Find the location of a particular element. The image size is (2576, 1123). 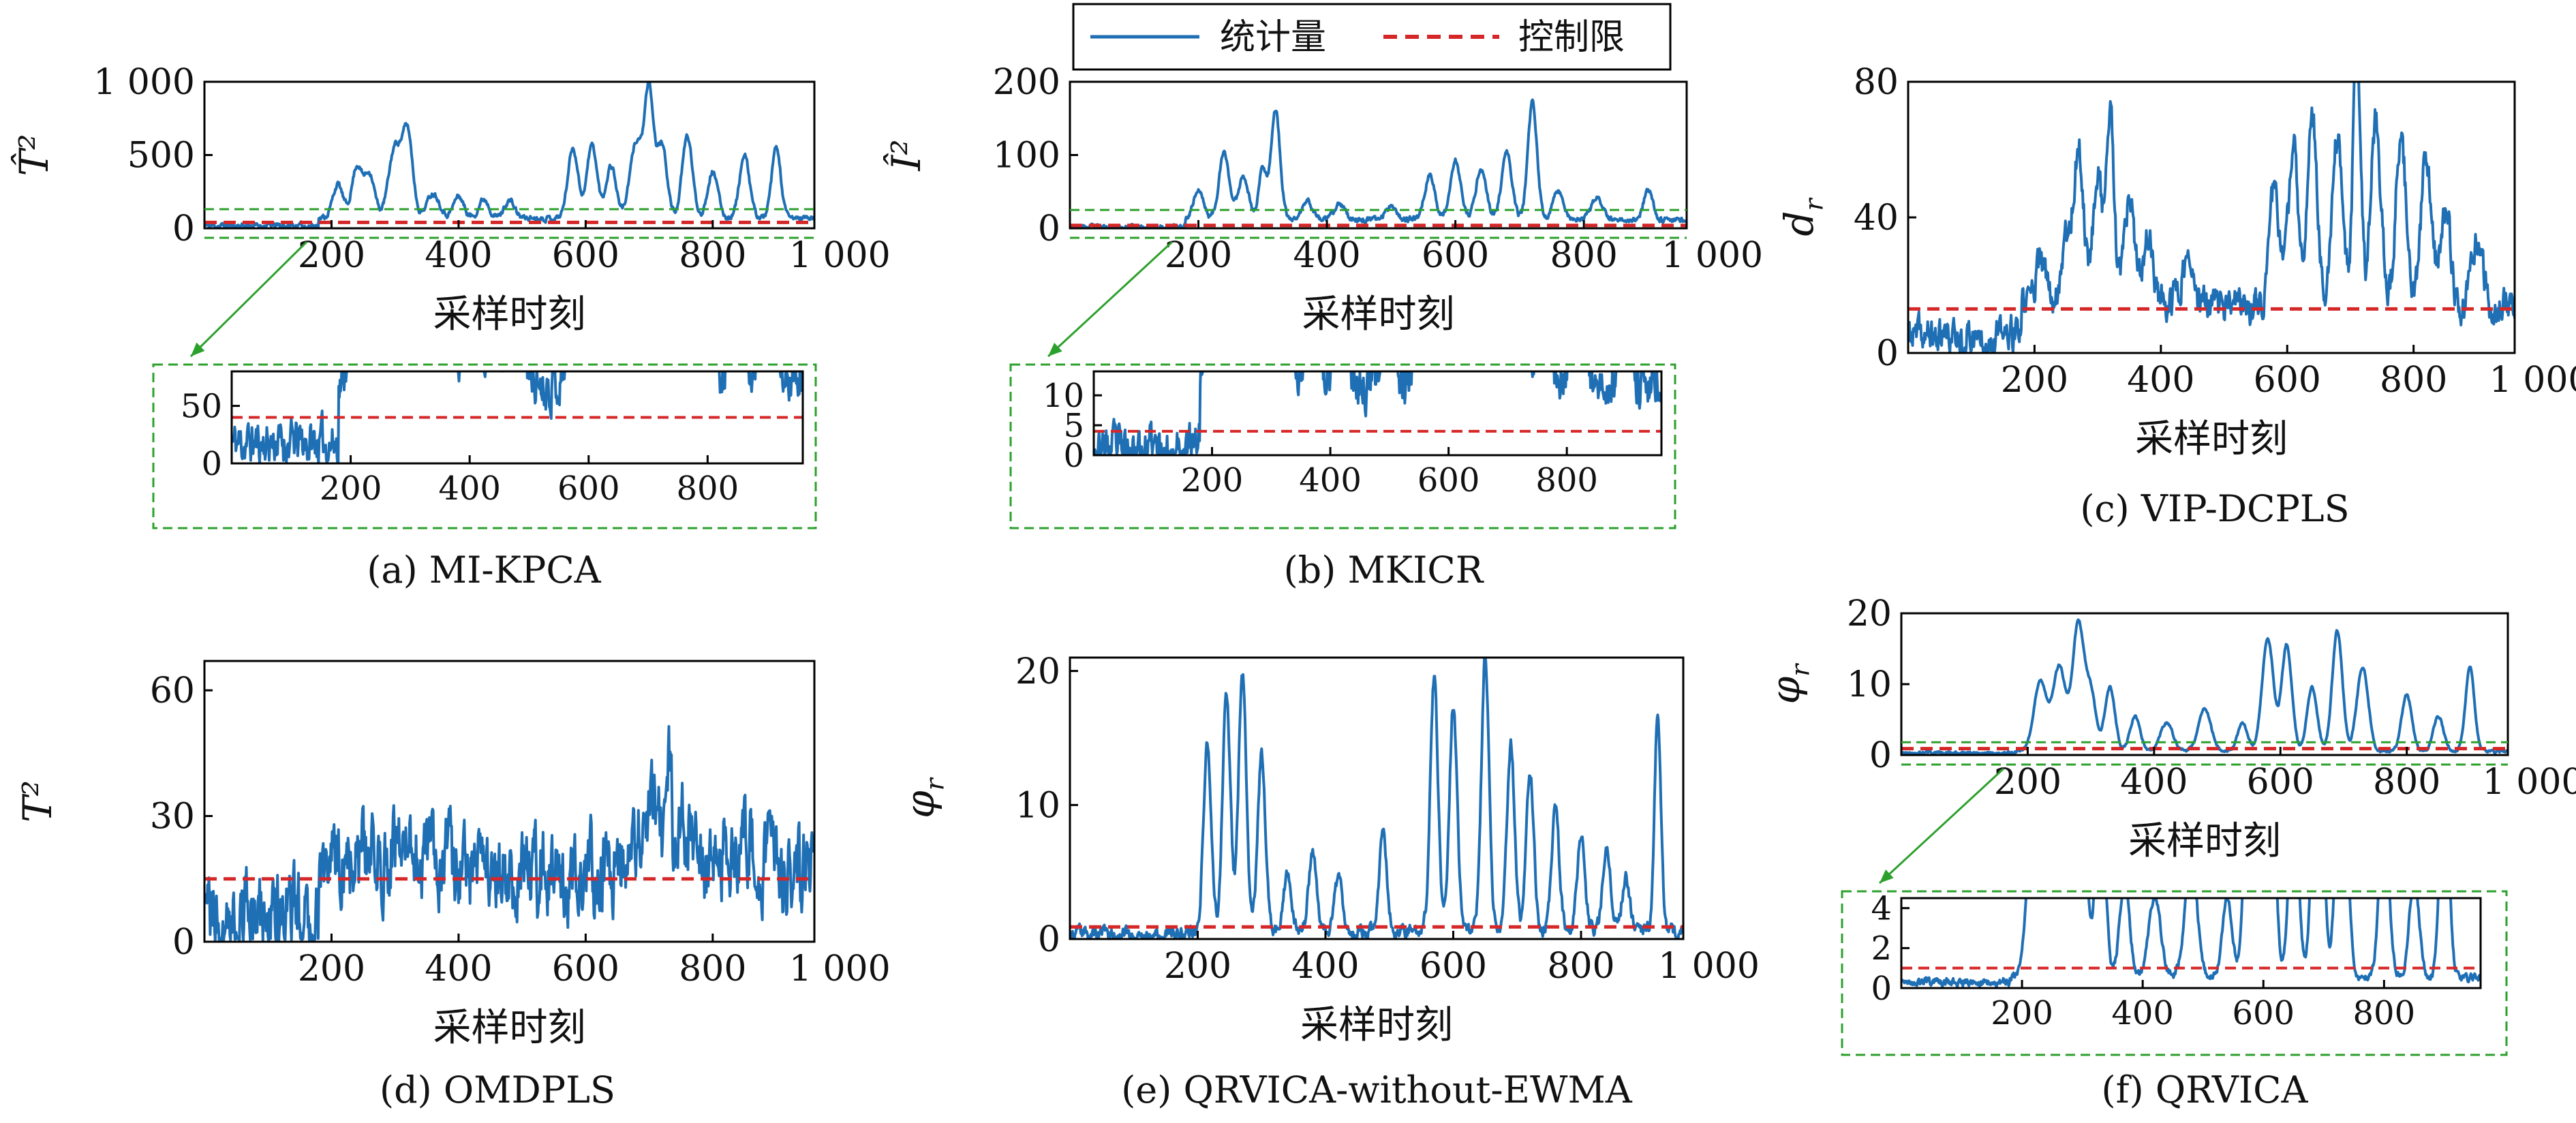

panel-c-plot-area is located at coordinates (2211, 217).